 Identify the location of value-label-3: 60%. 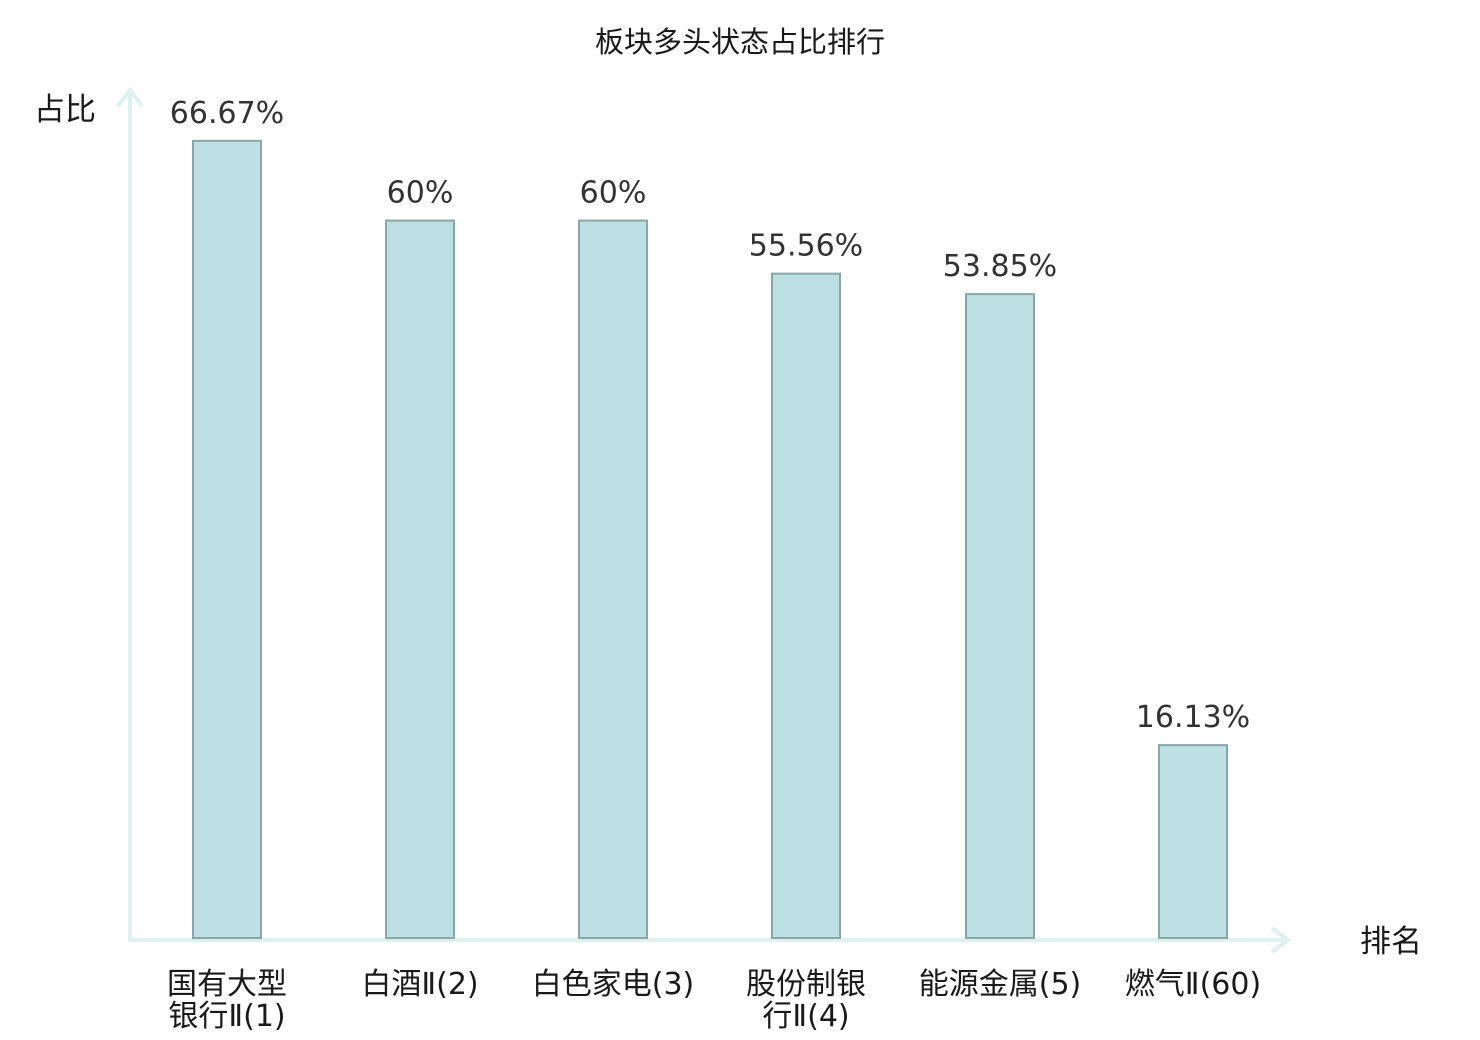
(613, 193).